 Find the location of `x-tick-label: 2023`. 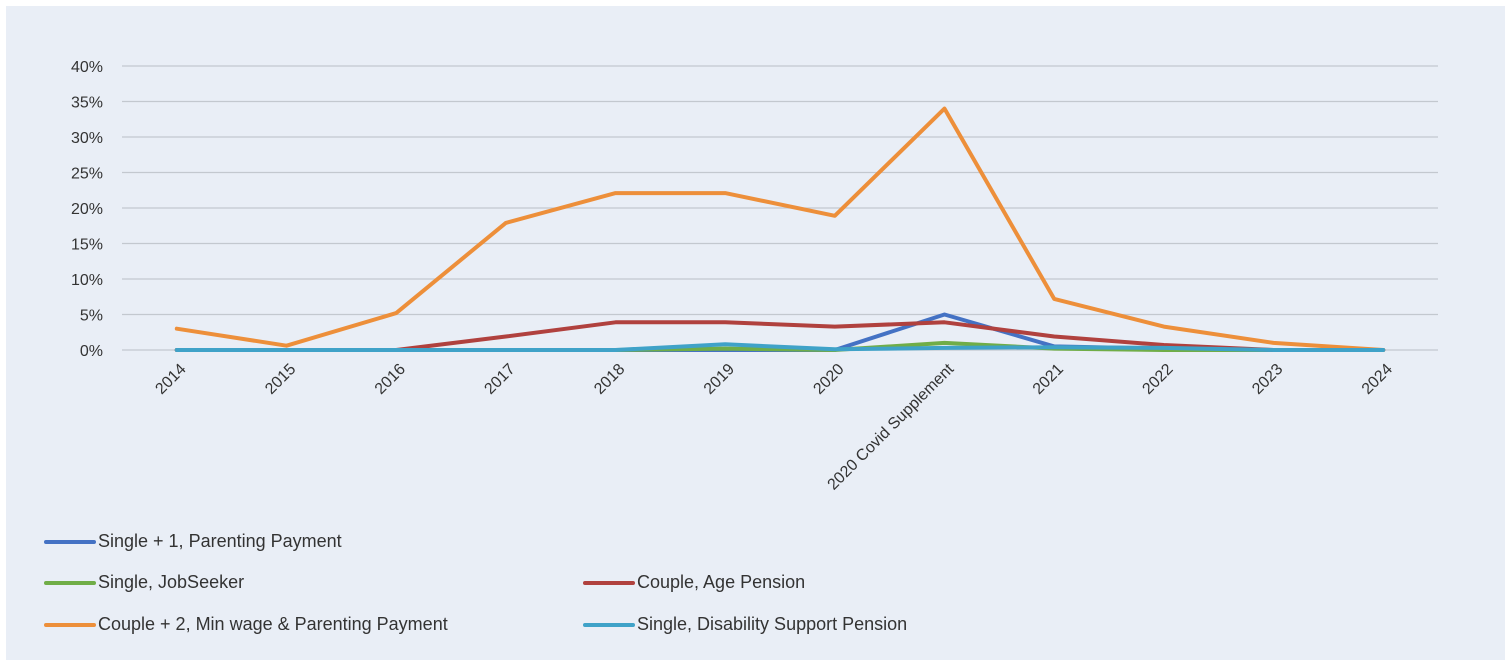

x-tick-label: 2023 is located at coordinates (1267, 379).